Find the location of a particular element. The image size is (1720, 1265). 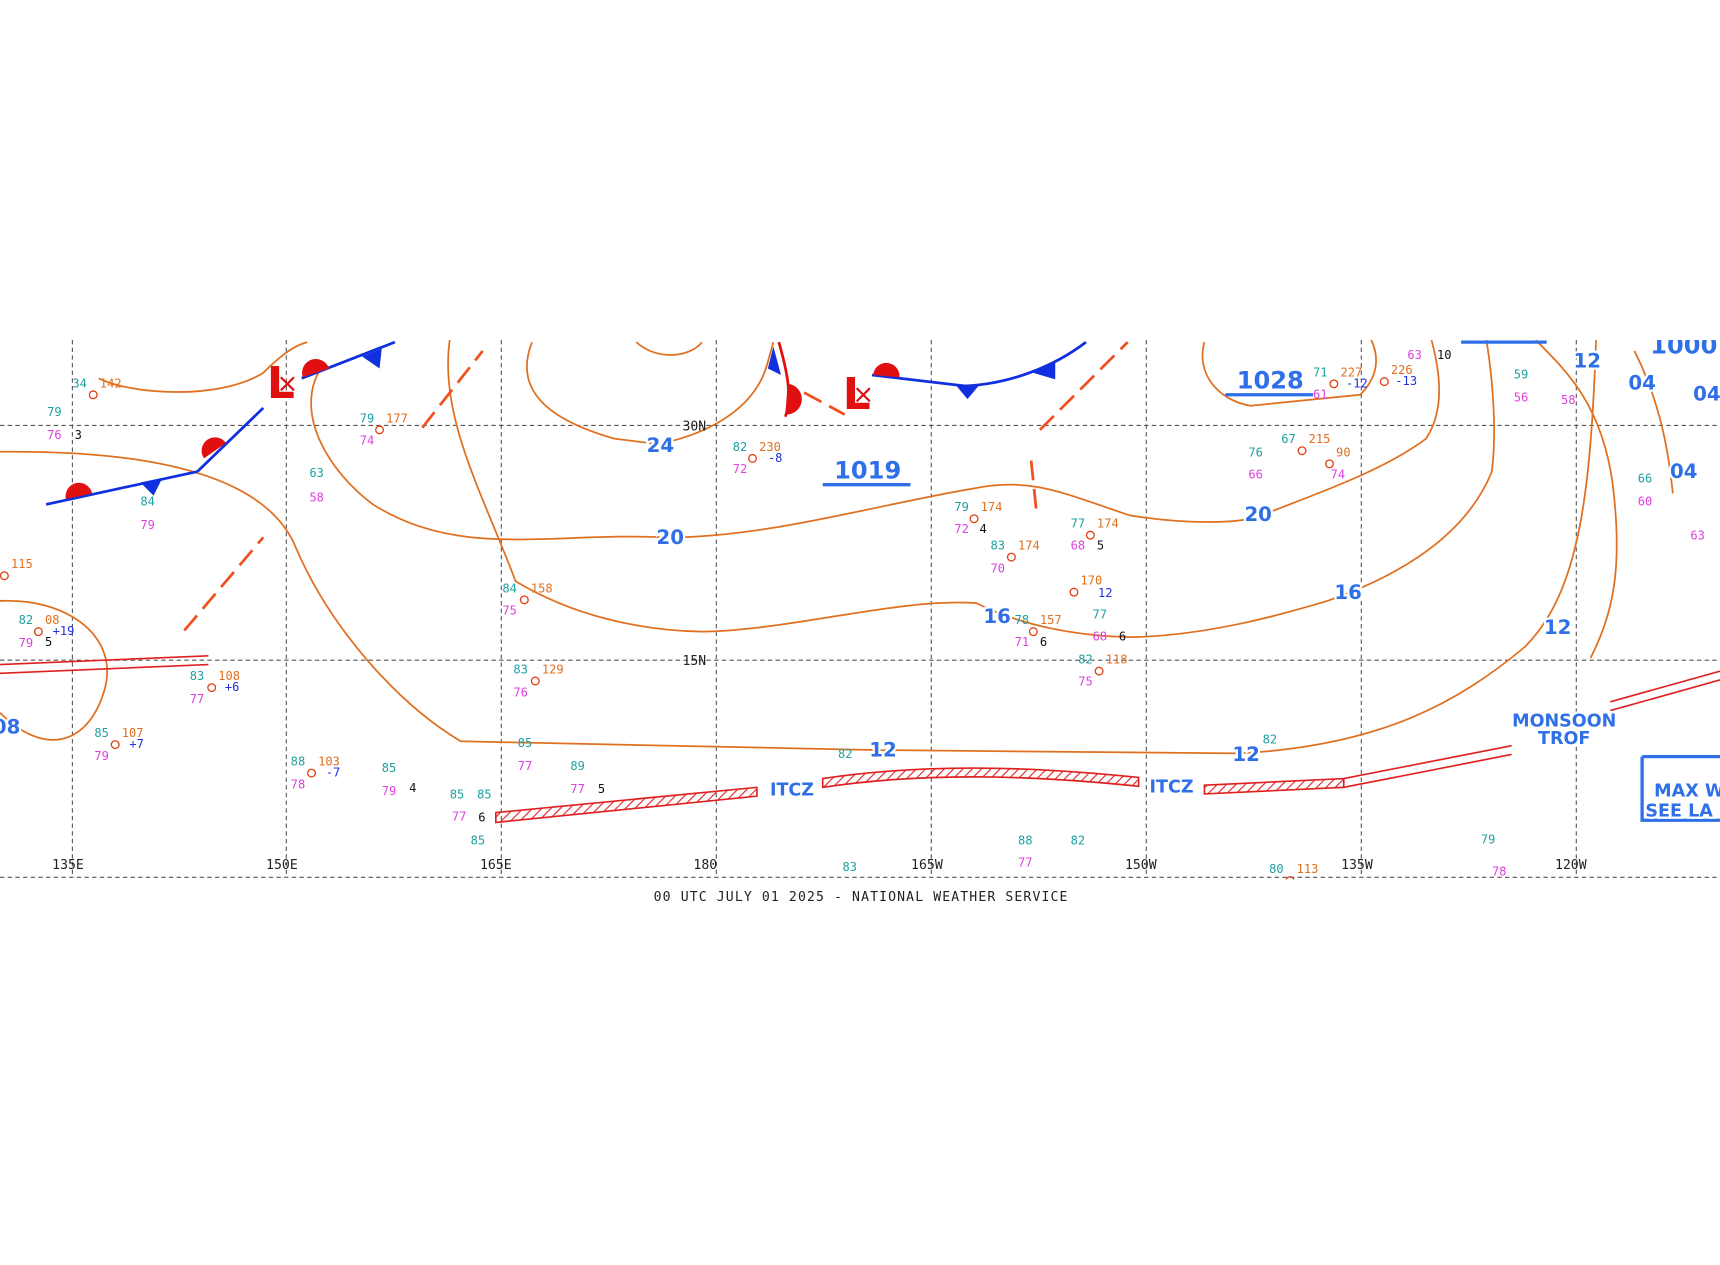

fronts is located at coordinates (566, 423).